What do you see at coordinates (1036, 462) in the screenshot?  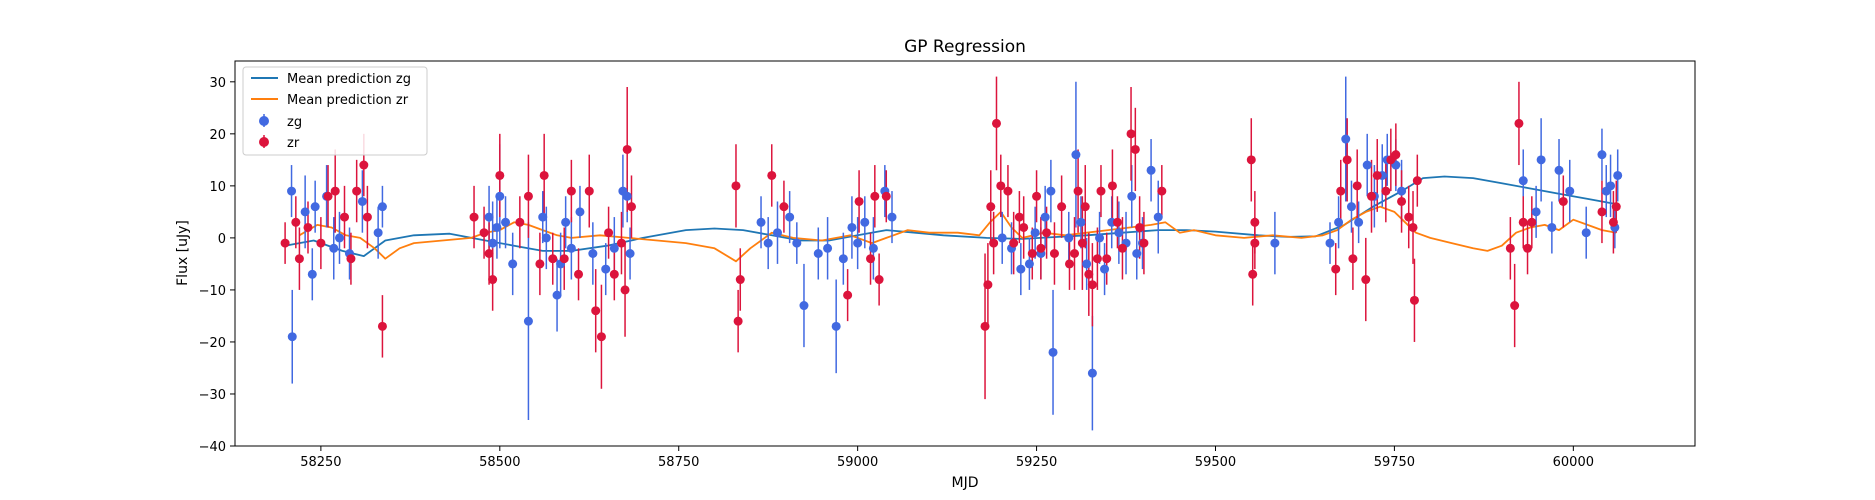 I see `x-tick-label: 59250` at bounding box center [1036, 462].